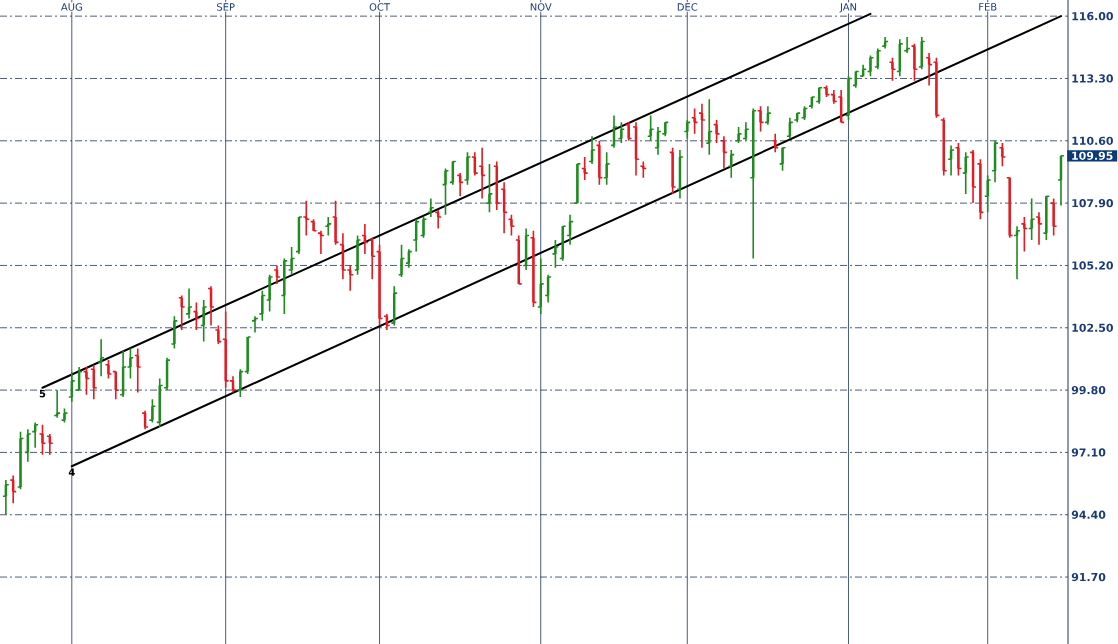 This screenshot has height=644, width=1118. Describe the element at coordinates (380, 7) in the screenshot. I see `x-tick-label: OCT` at that location.